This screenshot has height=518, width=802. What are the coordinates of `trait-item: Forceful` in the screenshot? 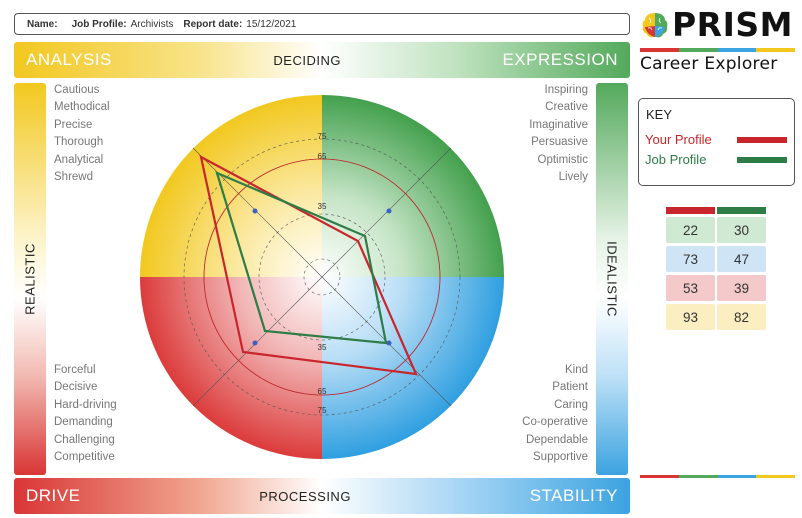 It's located at (75, 370).